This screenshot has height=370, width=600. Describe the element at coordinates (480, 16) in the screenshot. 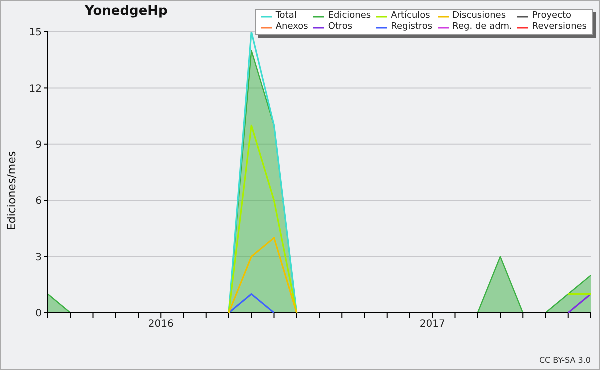

I see `legend-label: Discusiones` at that location.